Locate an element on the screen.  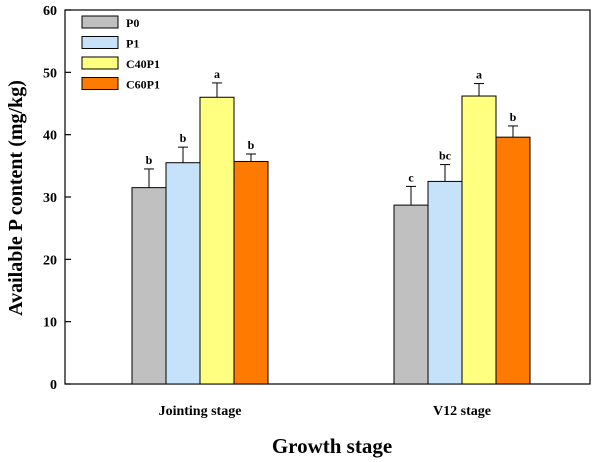
legend-label: P0 is located at coordinates (132, 23).